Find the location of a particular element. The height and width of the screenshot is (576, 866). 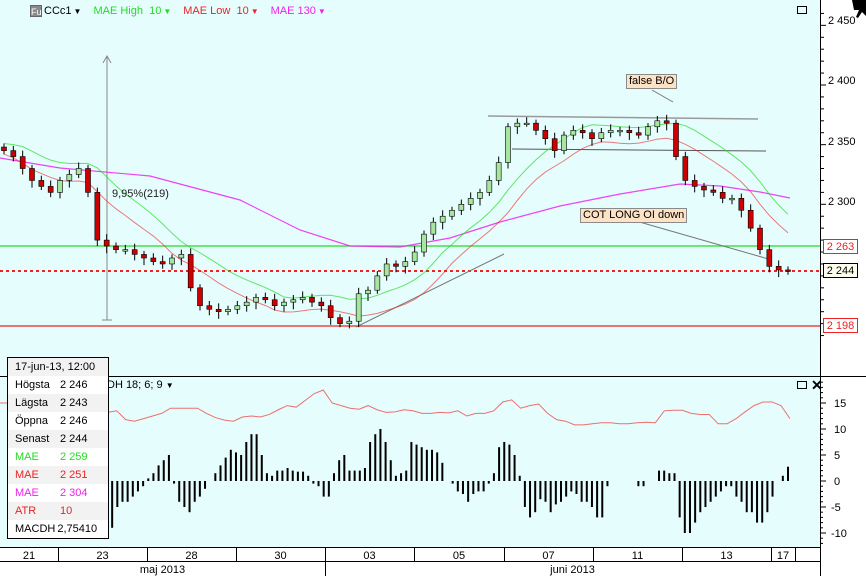

mae-130-param: 130 is located at coordinates (306, 11).